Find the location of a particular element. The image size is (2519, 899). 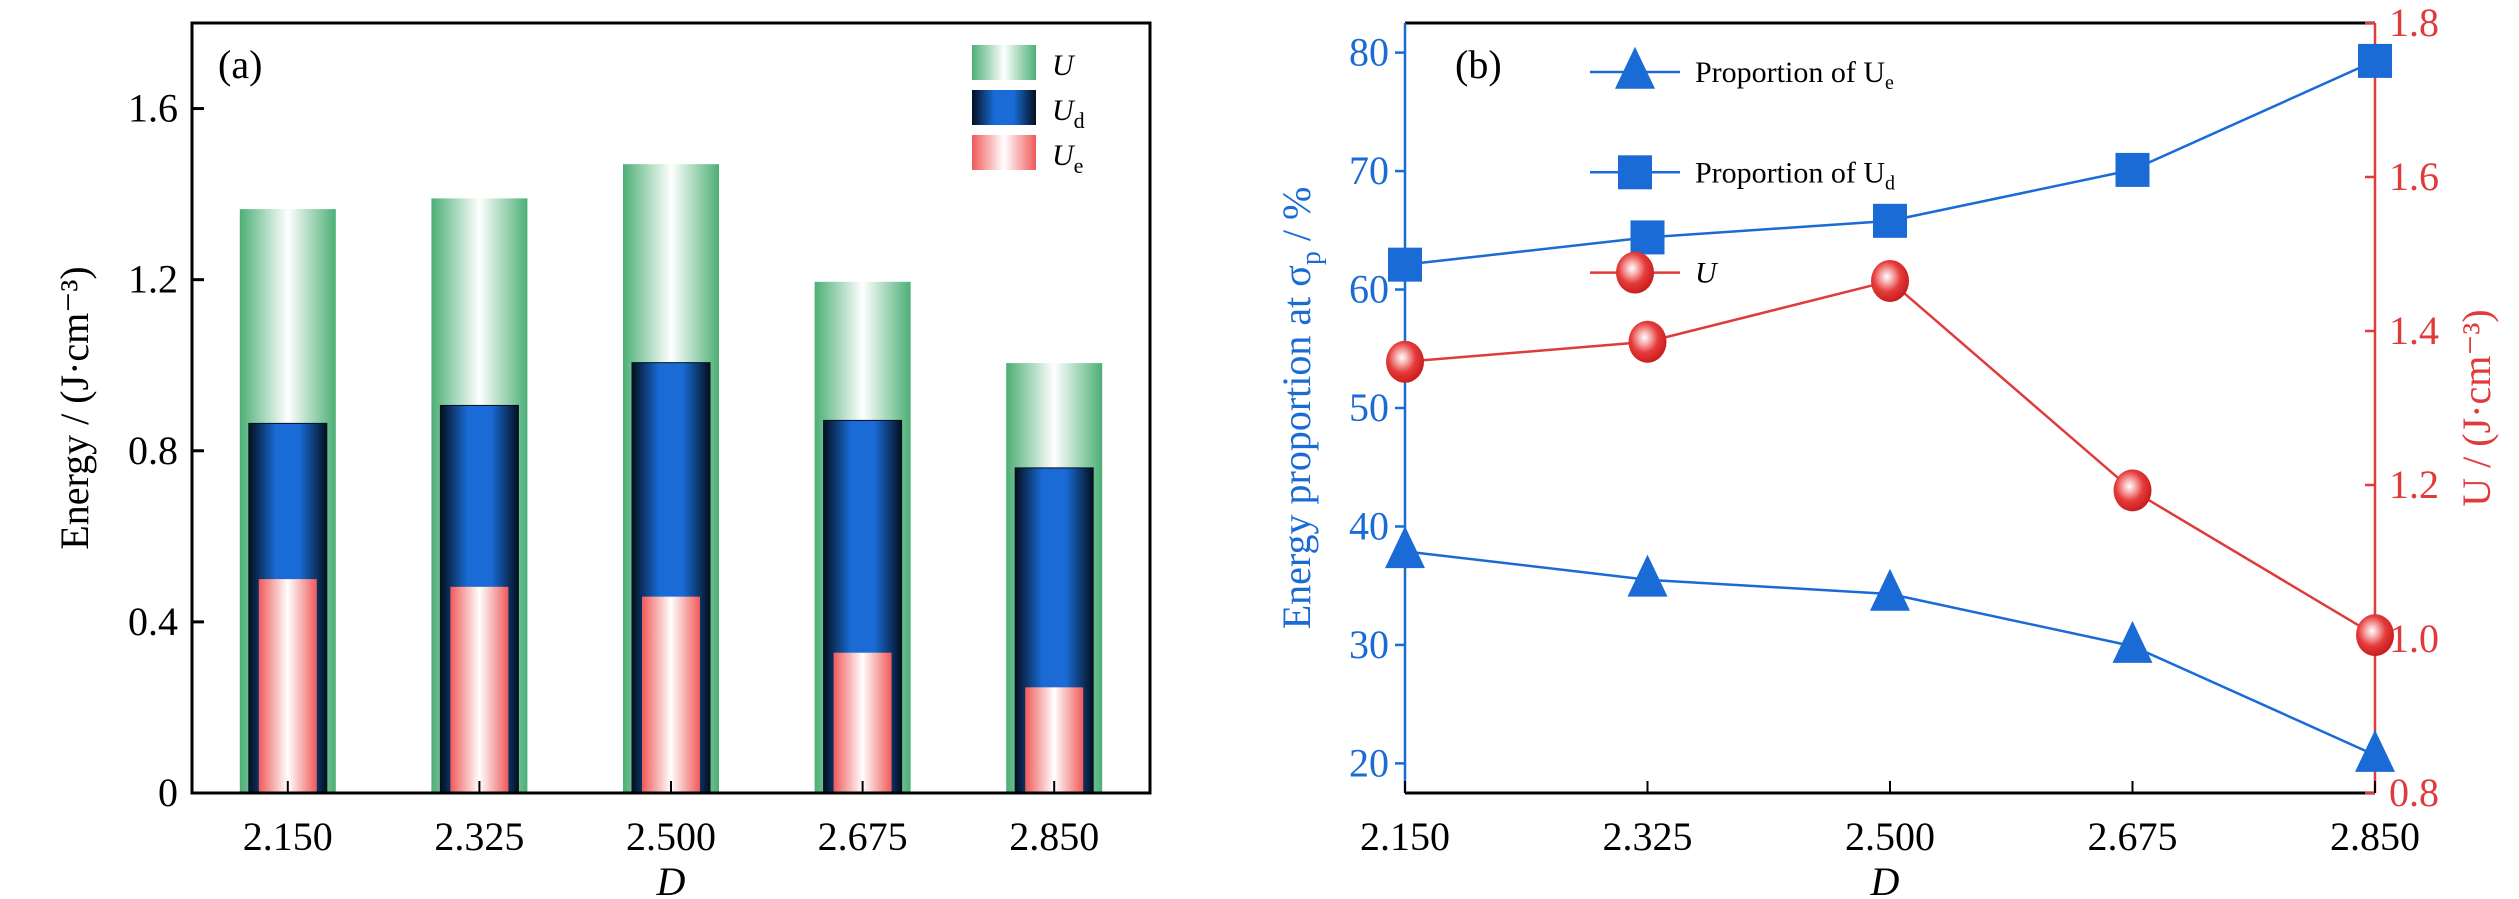

point-square-2.325 is located at coordinates (1647, 237).